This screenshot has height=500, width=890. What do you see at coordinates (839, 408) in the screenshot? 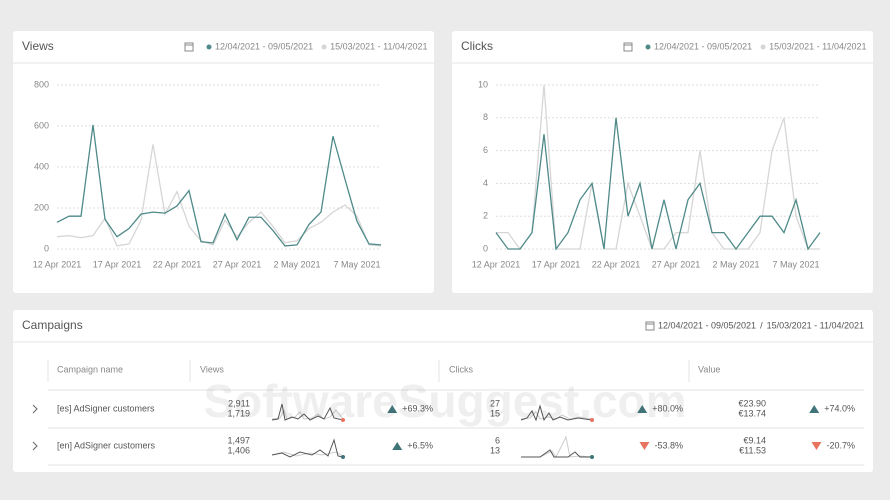
I see `change: +74.0%` at bounding box center [839, 408].